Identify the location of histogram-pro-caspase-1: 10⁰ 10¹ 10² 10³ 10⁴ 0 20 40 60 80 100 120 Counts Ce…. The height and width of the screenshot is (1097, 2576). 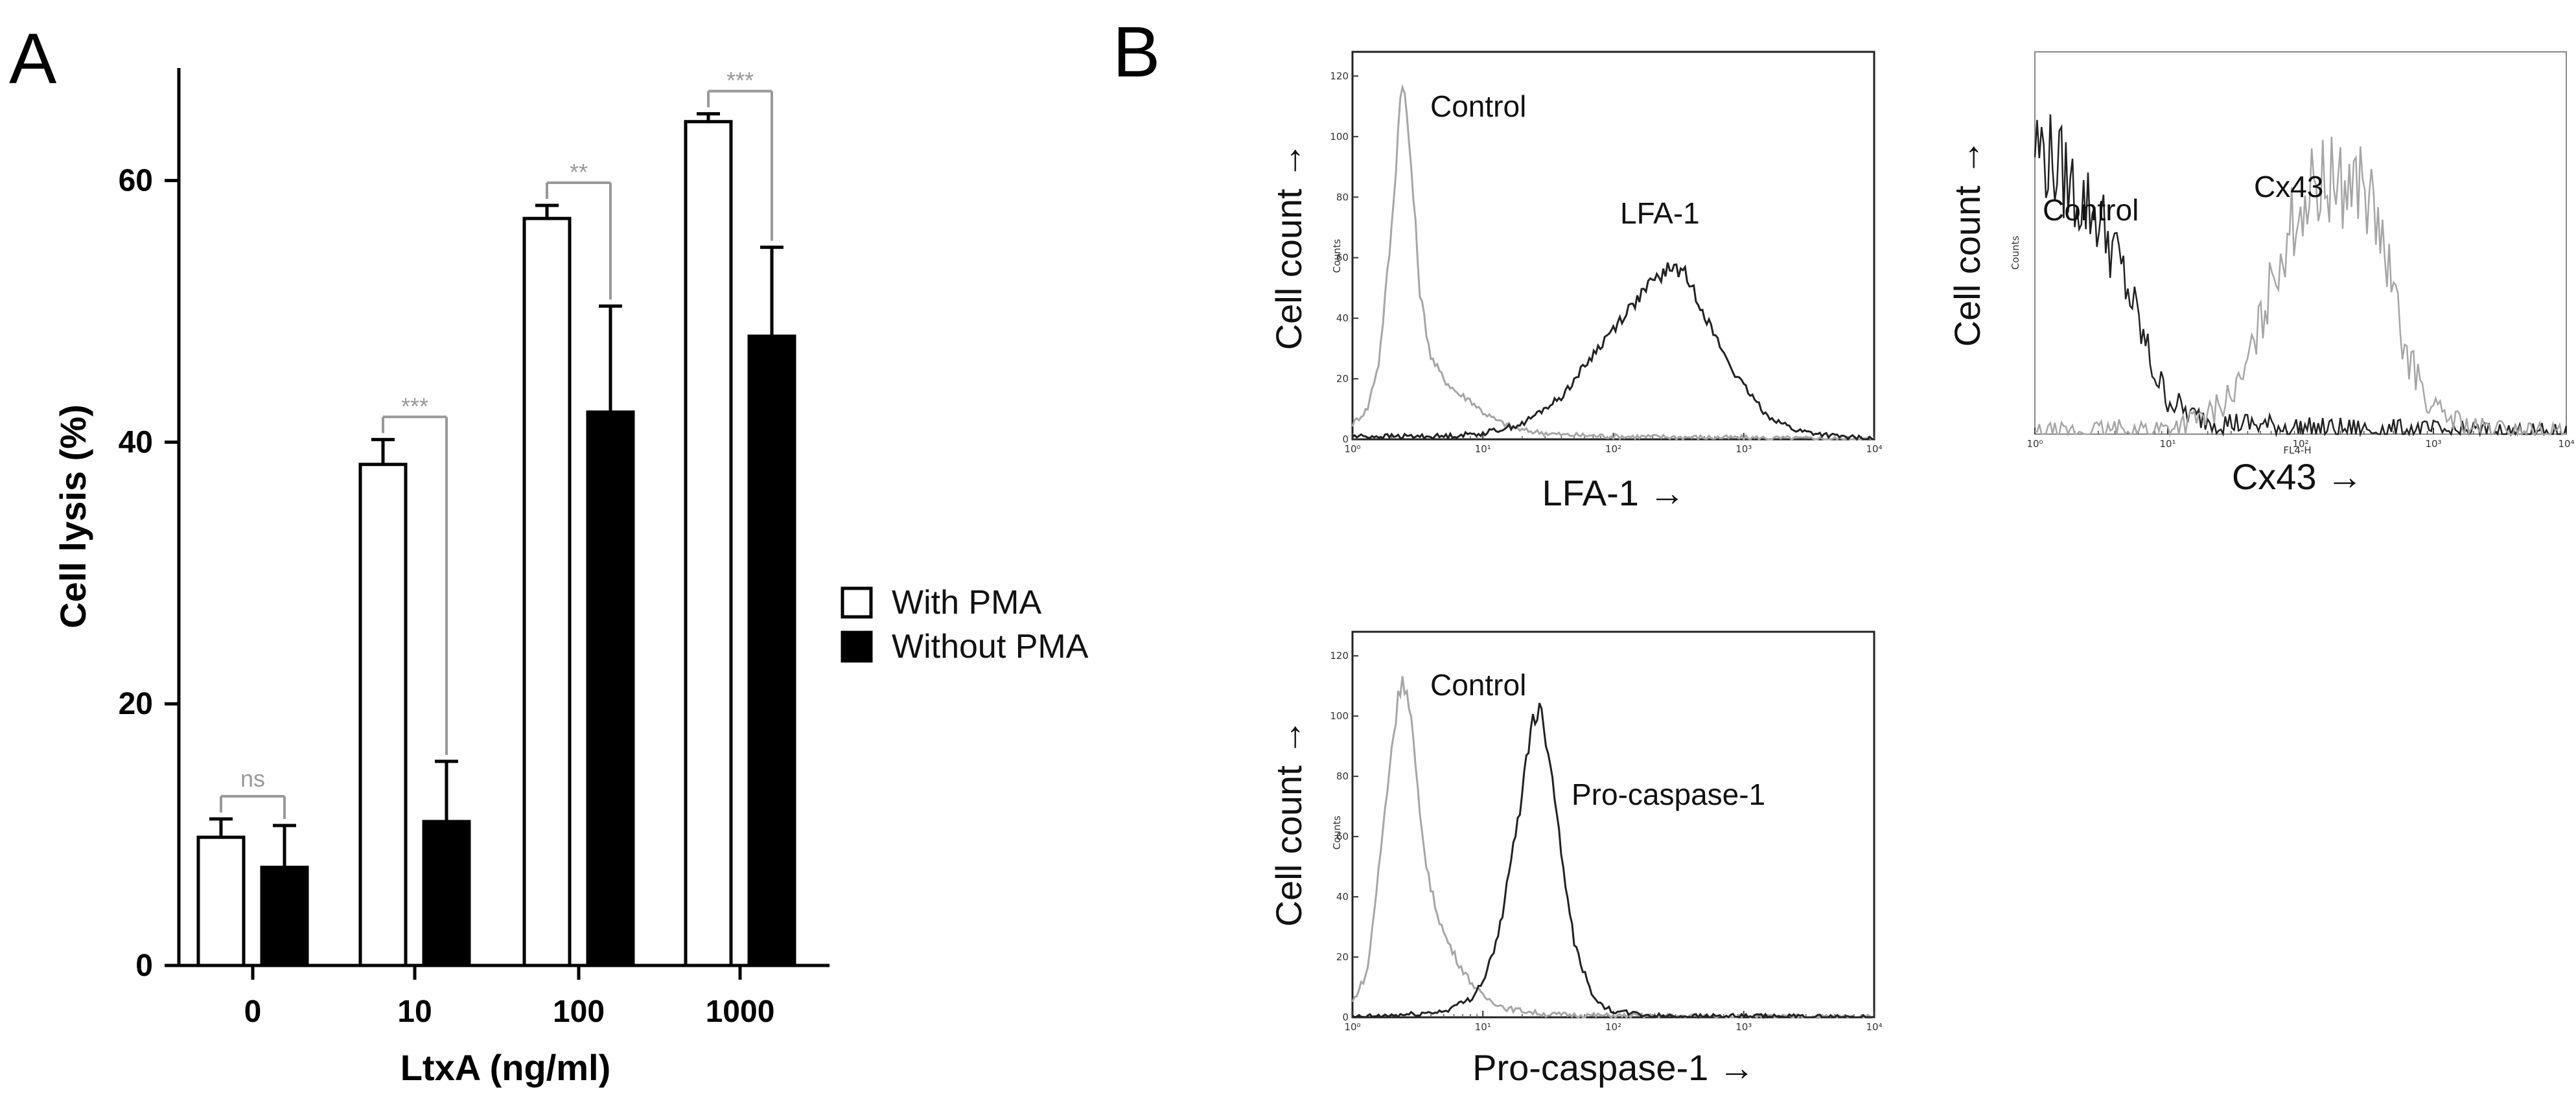
(1576, 859).